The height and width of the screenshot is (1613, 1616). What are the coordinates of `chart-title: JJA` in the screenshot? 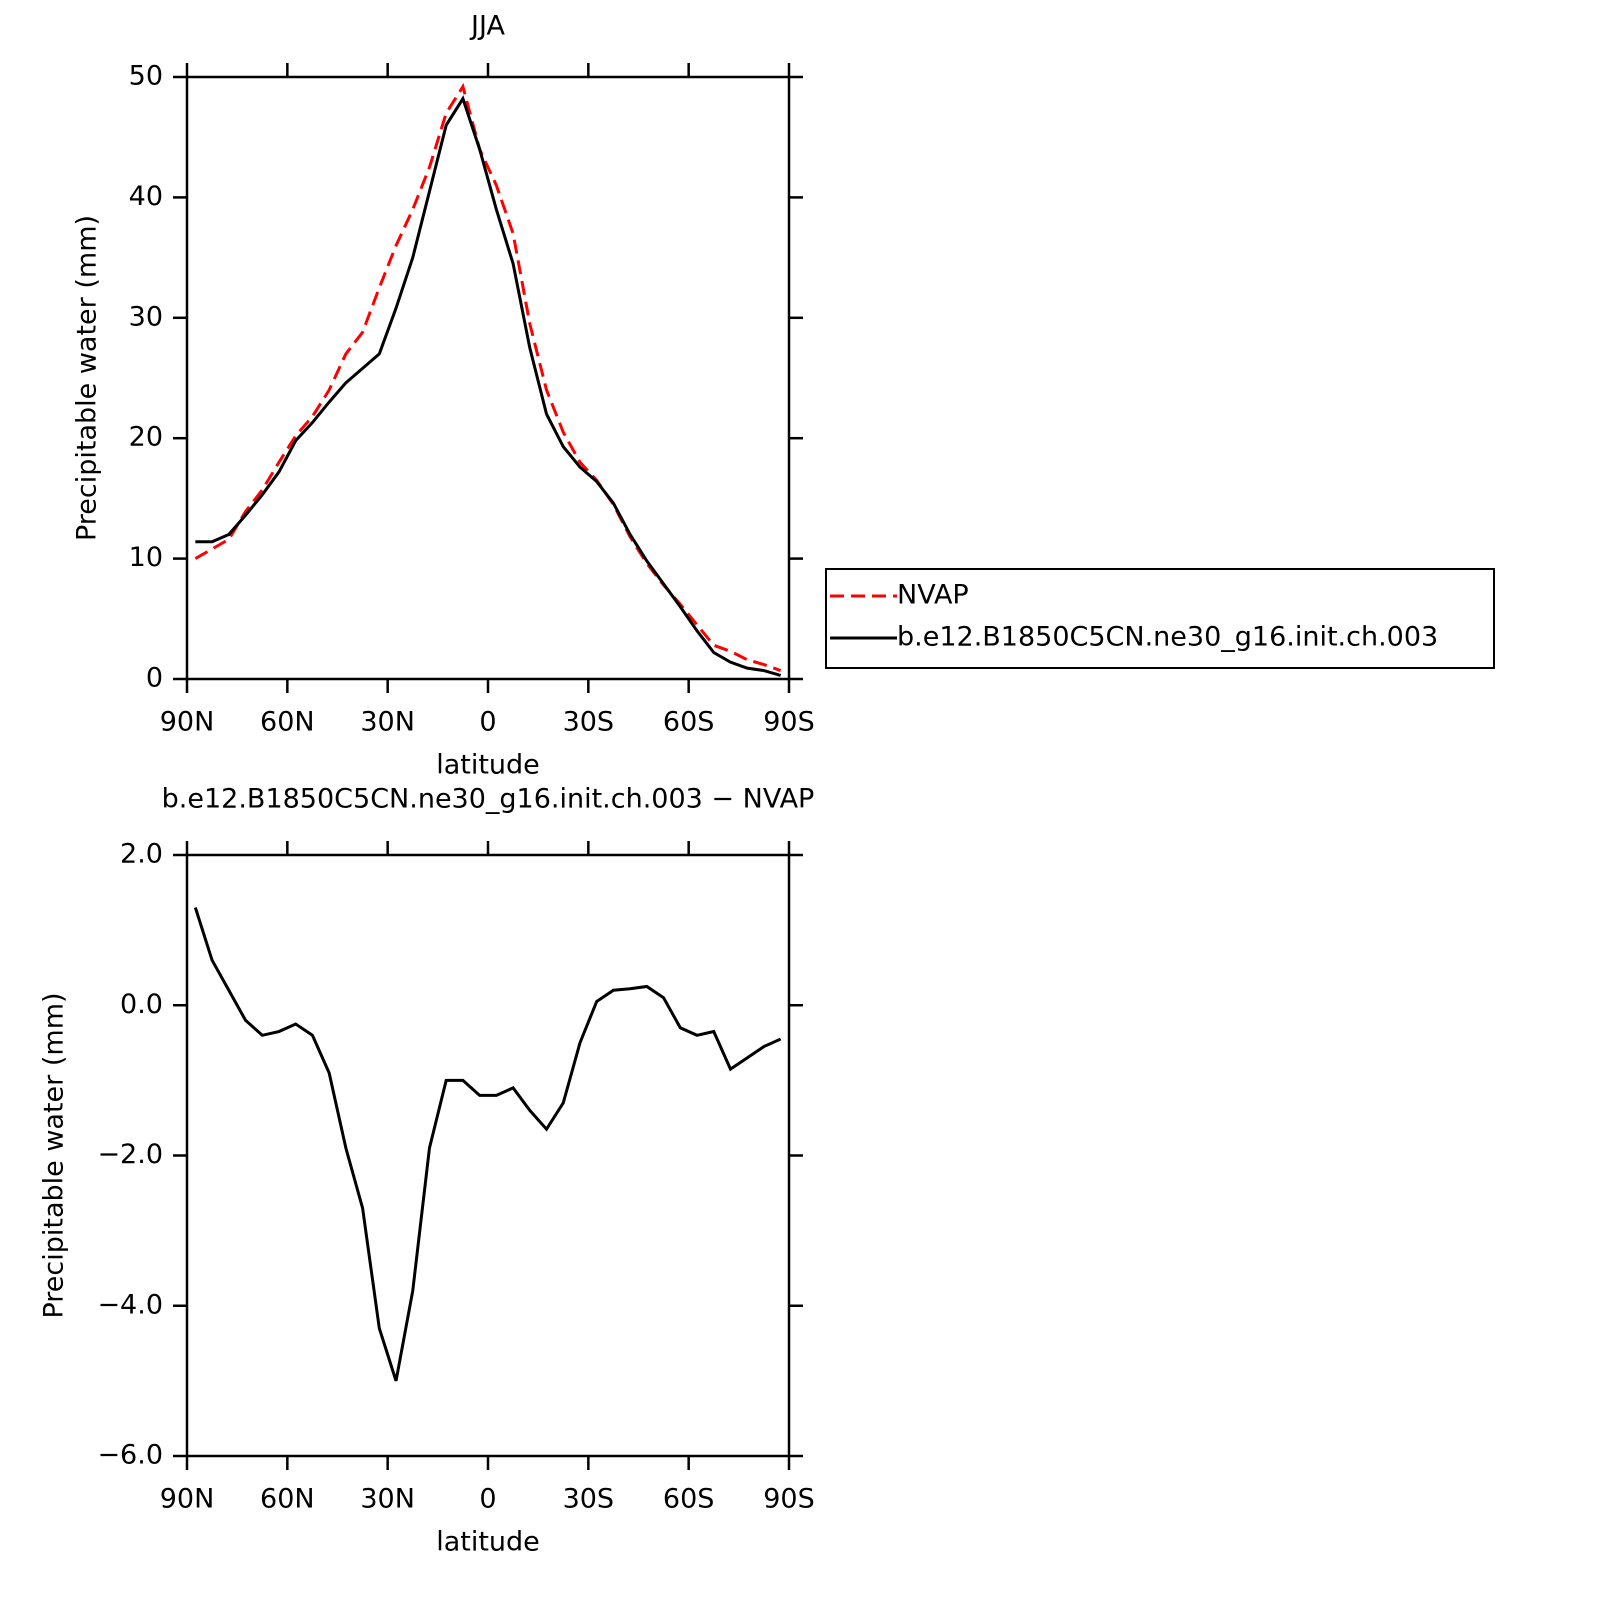 It's located at (487, 26).